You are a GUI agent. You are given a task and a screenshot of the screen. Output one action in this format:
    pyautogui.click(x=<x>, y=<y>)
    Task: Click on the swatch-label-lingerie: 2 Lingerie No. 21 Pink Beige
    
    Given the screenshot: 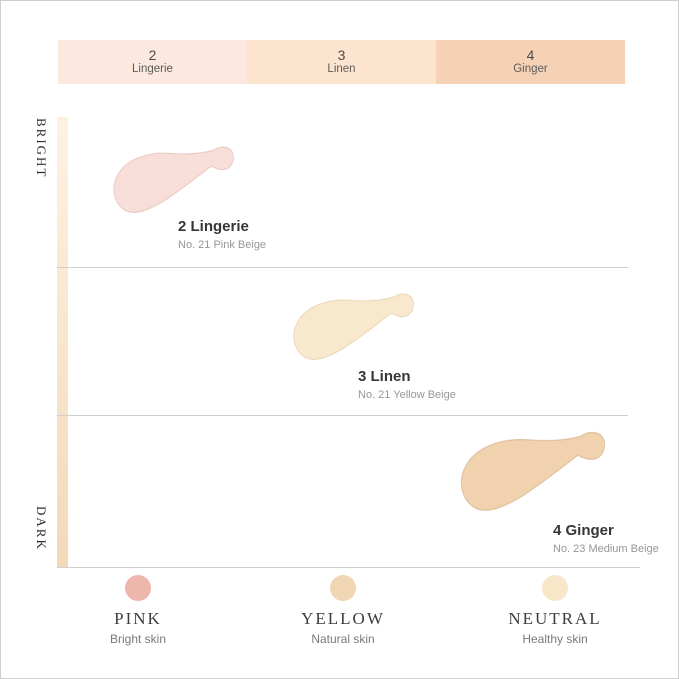 What is the action you would take?
    pyautogui.click(x=222, y=235)
    